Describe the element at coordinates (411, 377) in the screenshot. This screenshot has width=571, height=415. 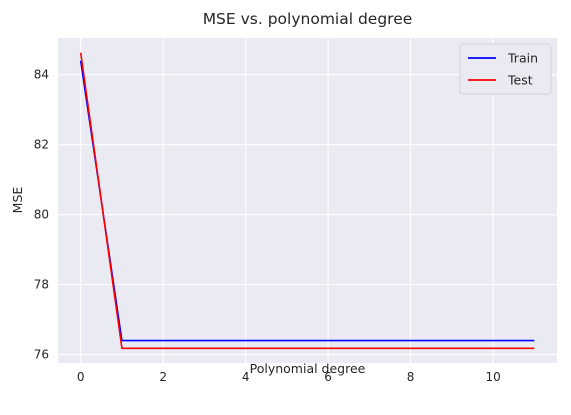
I see `x-tick-label: 8` at that location.